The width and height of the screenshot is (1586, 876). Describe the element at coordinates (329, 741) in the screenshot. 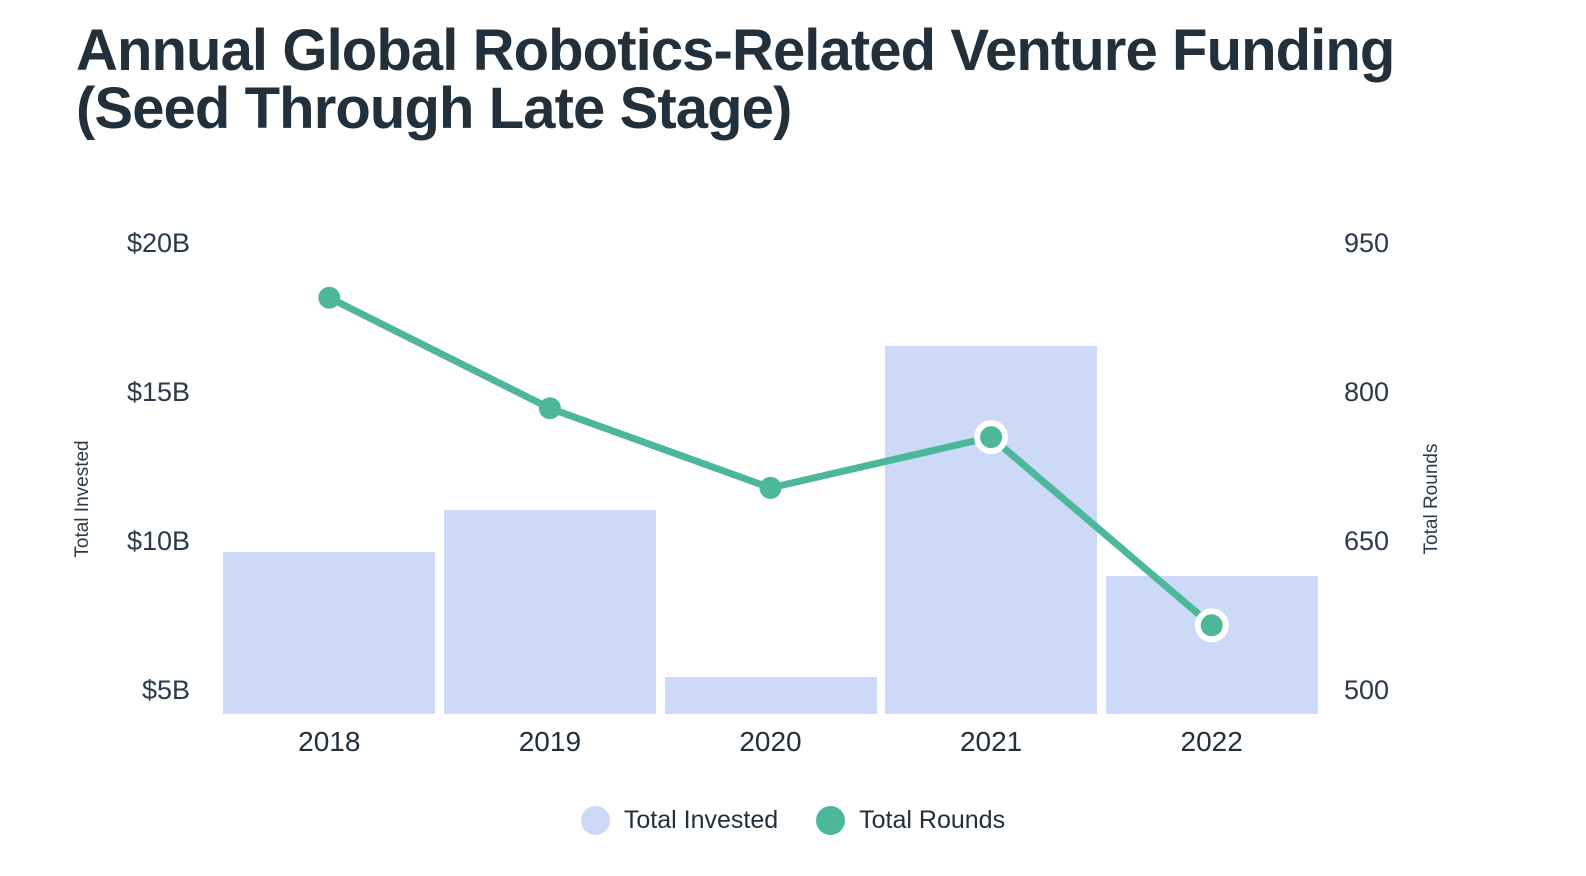

I see `x-axis-label-2018: 2018` at that location.